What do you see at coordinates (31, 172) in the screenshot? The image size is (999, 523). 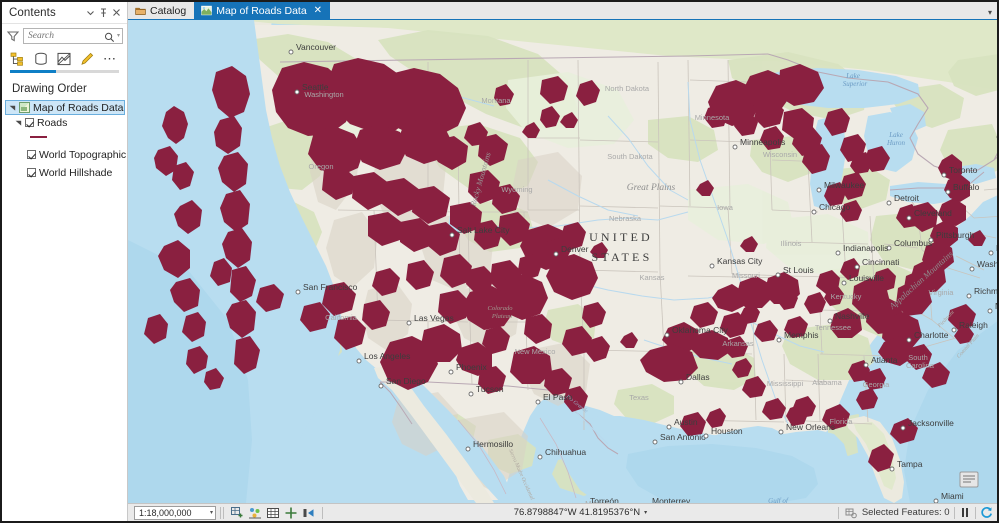 I see `layer-checkbox-world-hillshade` at bounding box center [31, 172].